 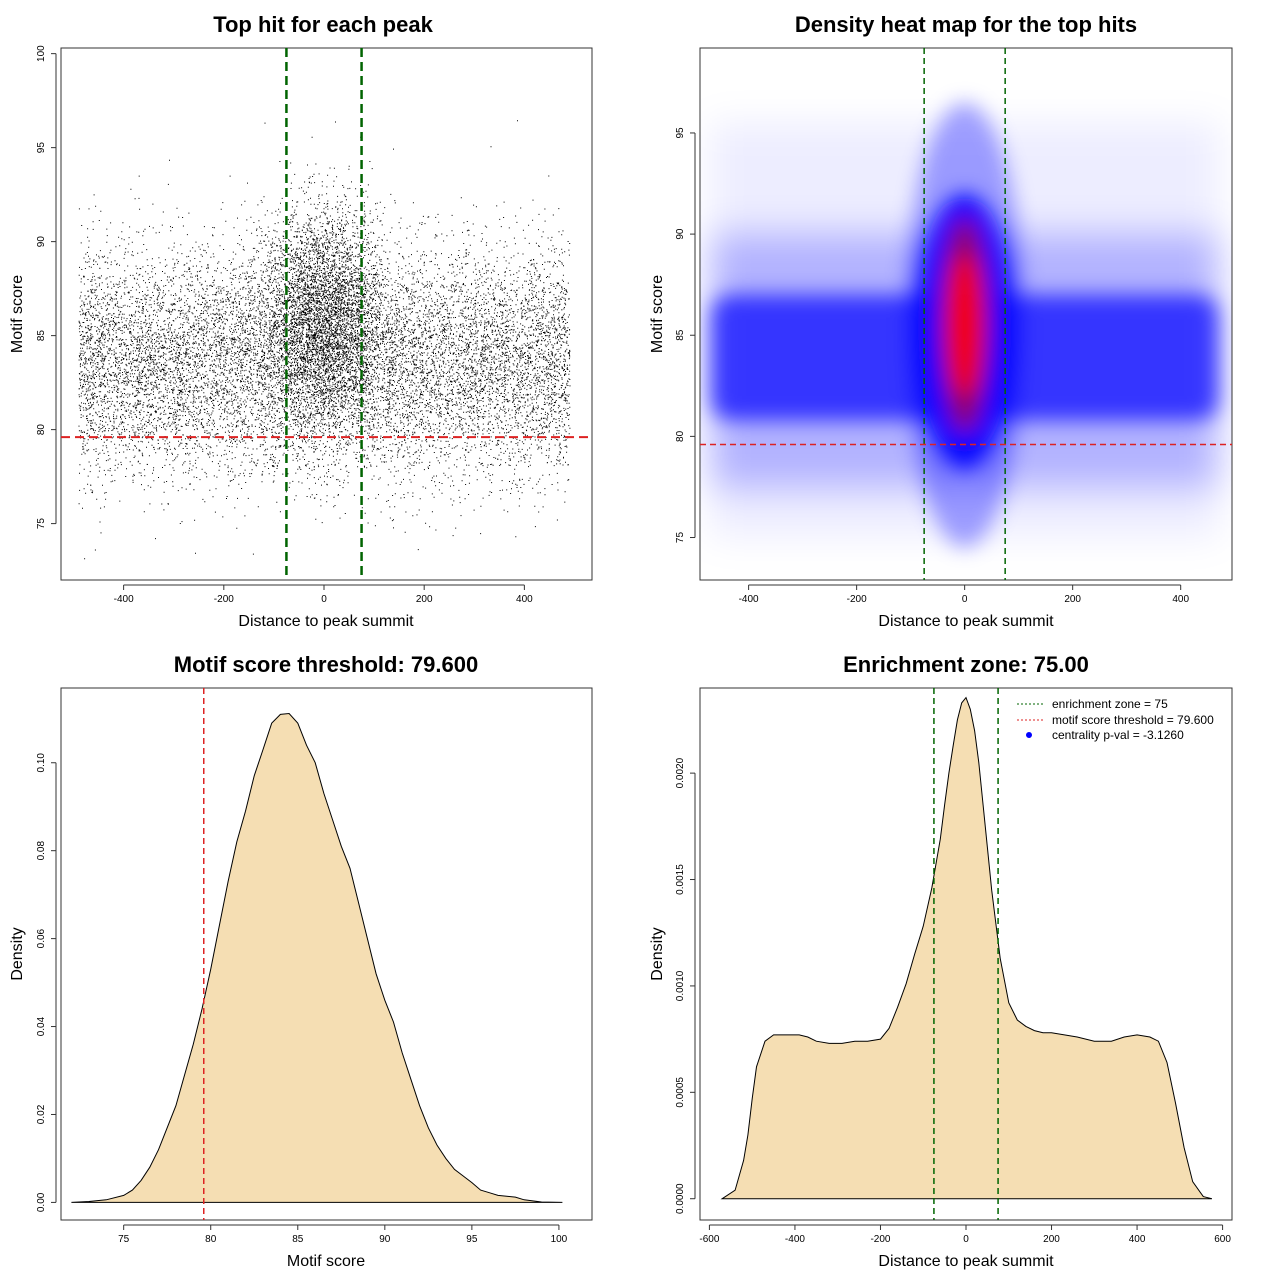 What do you see at coordinates (46, 982) in the screenshot?
I see `y-axis: 0.00 0.02 0.04 0.06 0.08 0.10` at bounding box center [46, 982].